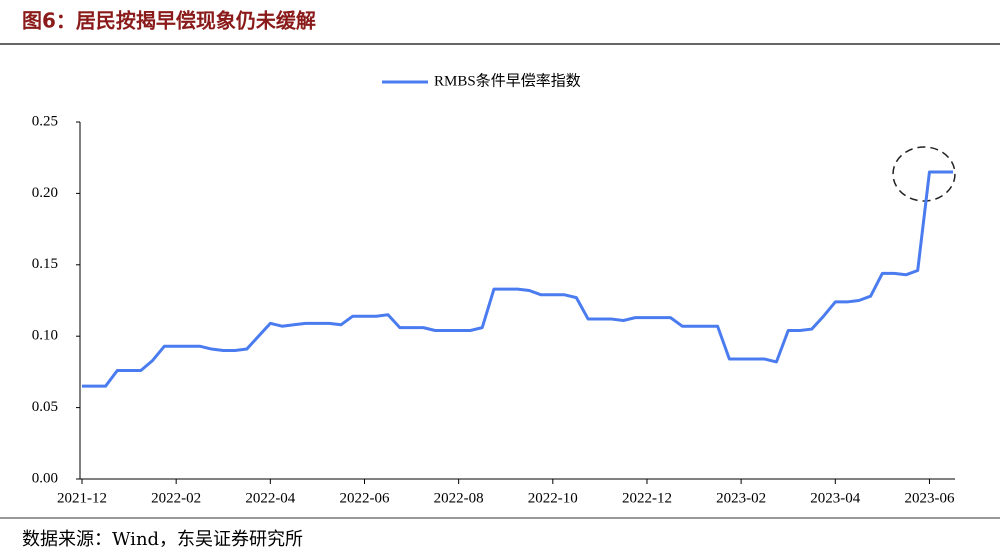 Image resolution: width=1000 pixels, height=558 pixels. What do you see at coordinates (45, 193) in the screenshot?
I see `y-tick-label: 0.20` at bounding box center [45, 193].